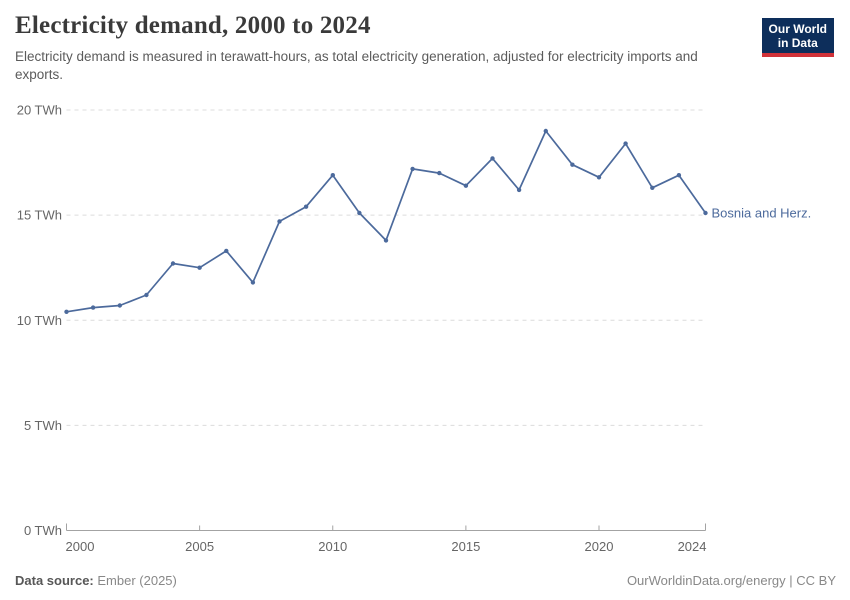 The height and width of the screenshot is (600, 850). I want to click on x-tick-label: 2005, so click(199, 546).